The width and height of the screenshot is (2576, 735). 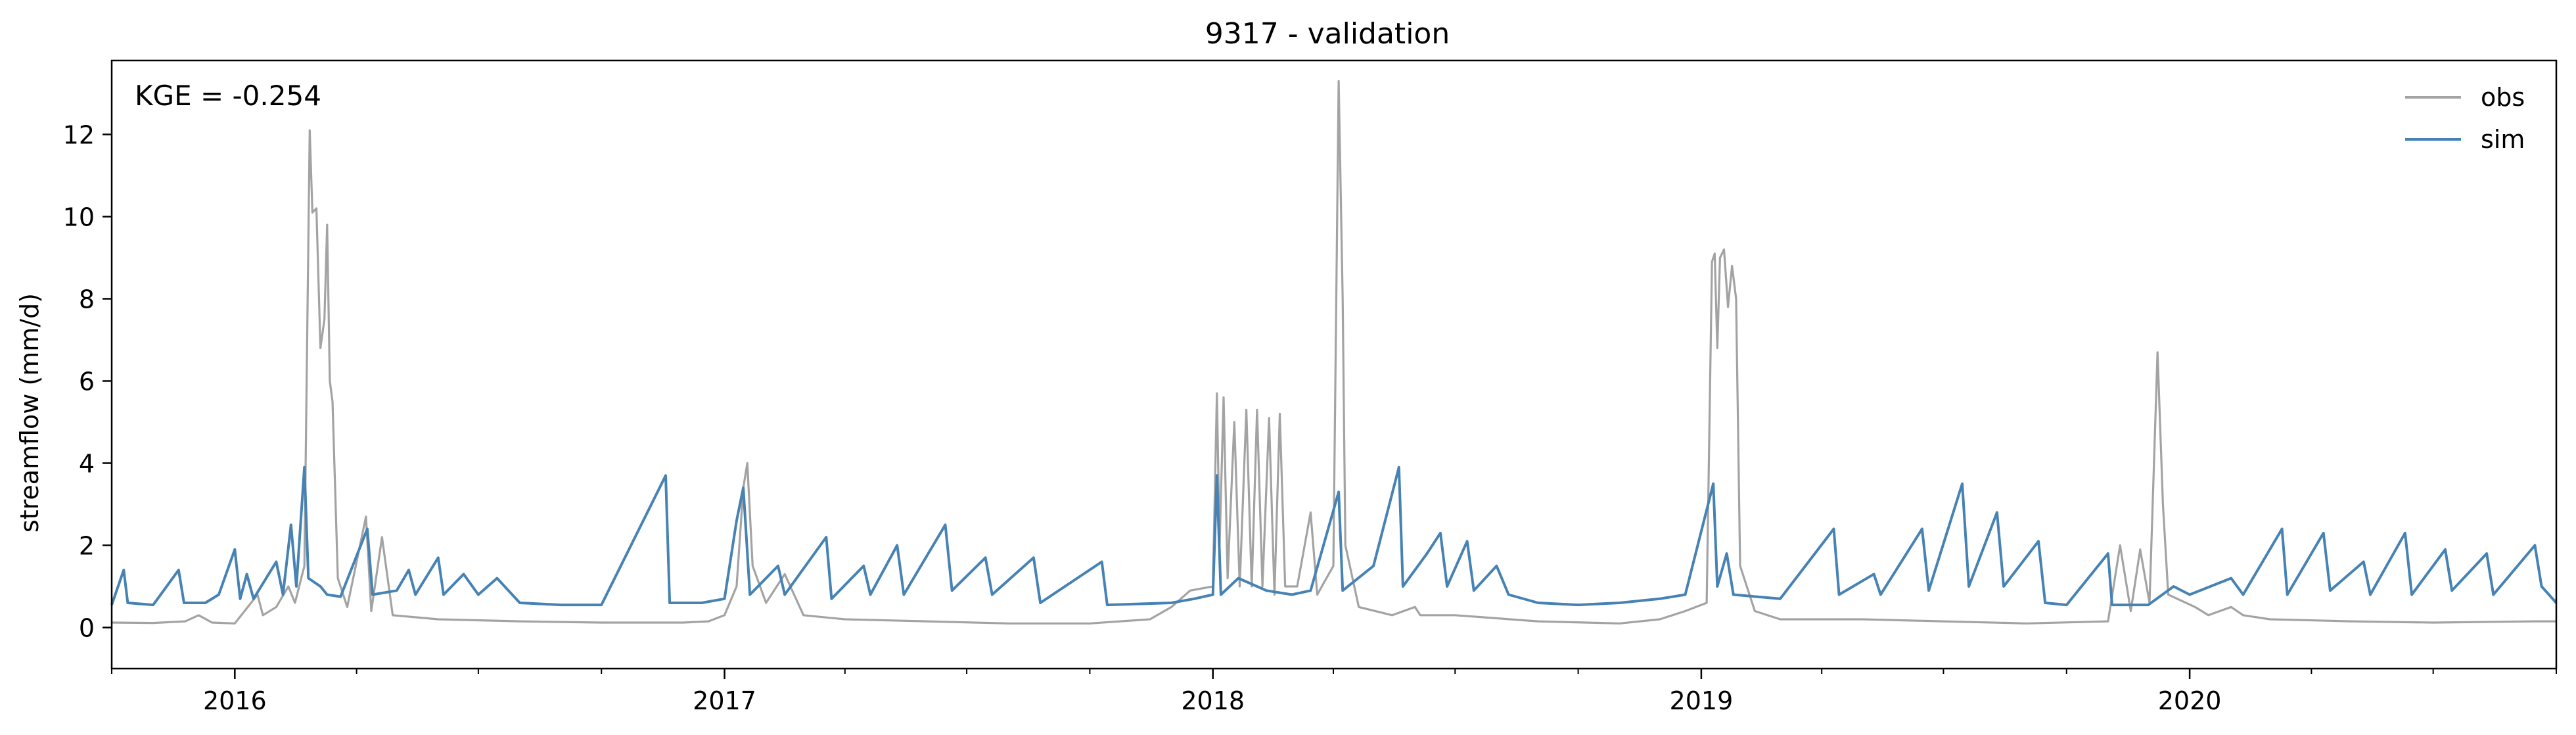 I want to click on x-tick-label: 2020, so click(x=2190, y=701).